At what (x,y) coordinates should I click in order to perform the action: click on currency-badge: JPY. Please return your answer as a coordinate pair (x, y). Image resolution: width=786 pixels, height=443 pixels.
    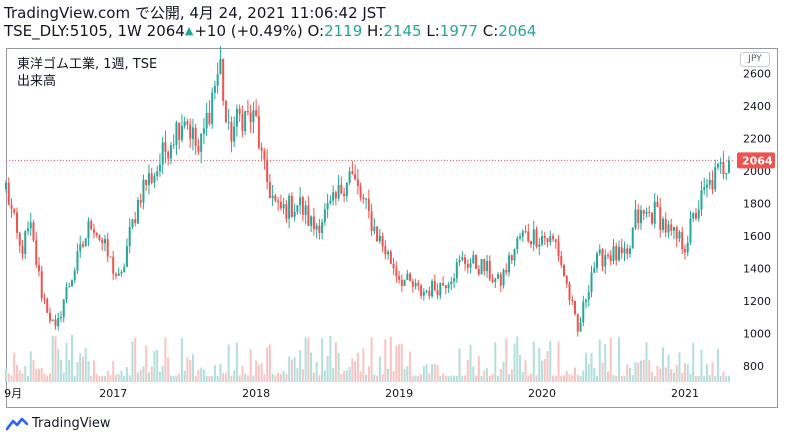
    Looking at the image, I should click on (755, 59).